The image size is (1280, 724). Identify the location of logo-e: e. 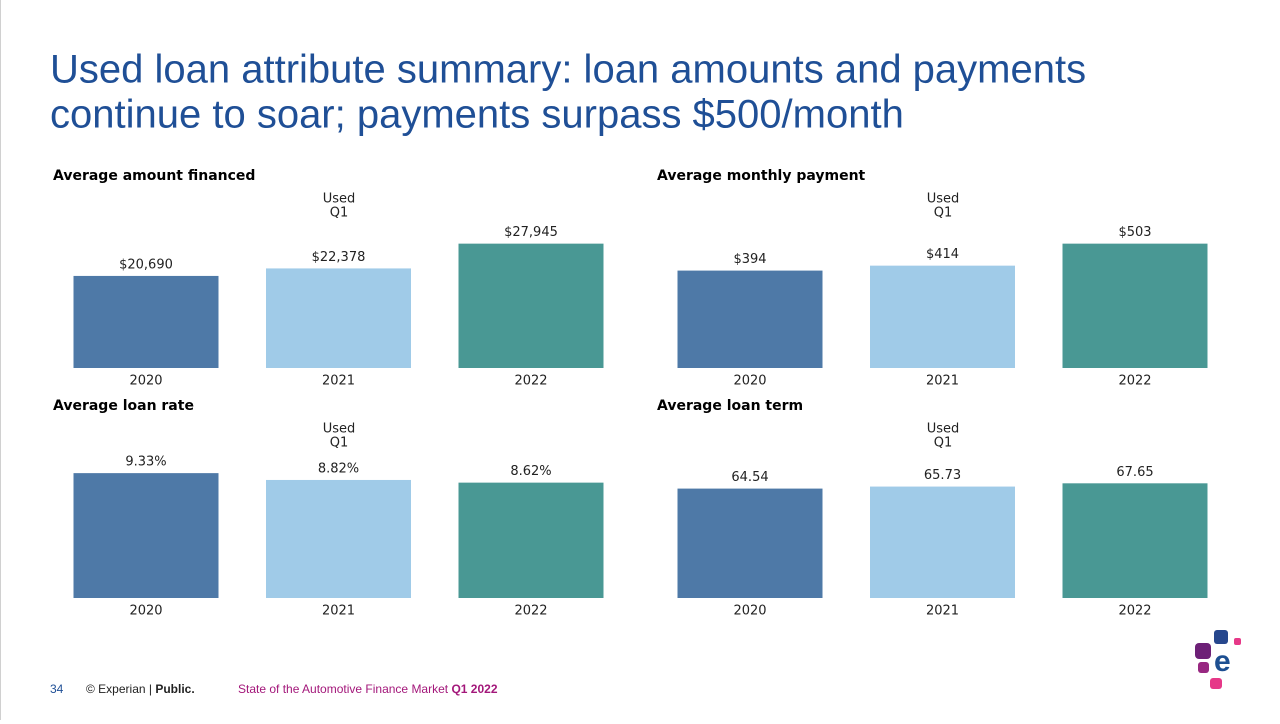
(1222, 661).